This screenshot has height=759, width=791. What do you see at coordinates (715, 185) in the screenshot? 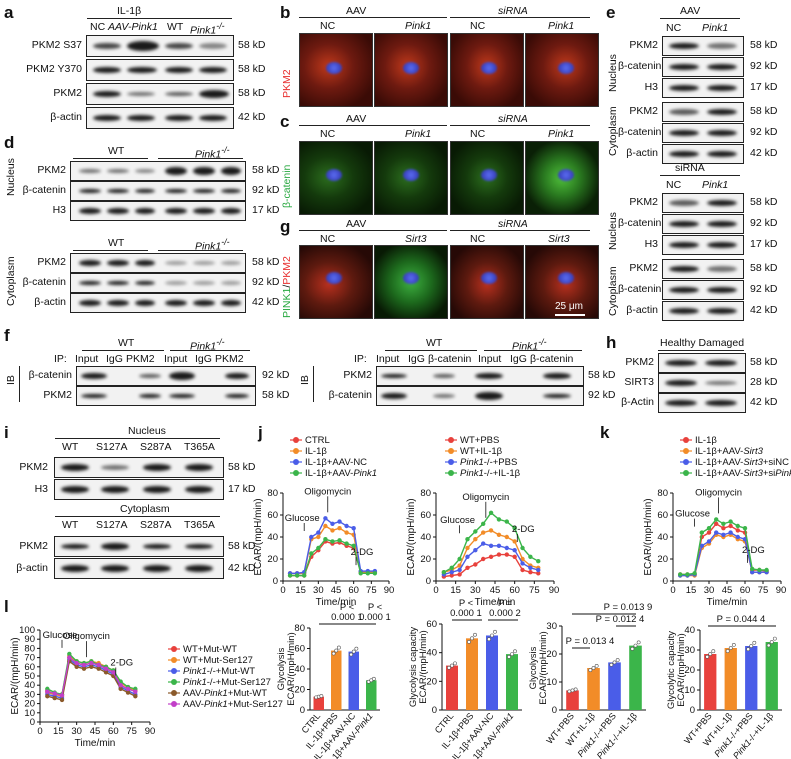
I see `e-bot-lane-2: Pink1` at bounding box center [715, 185].